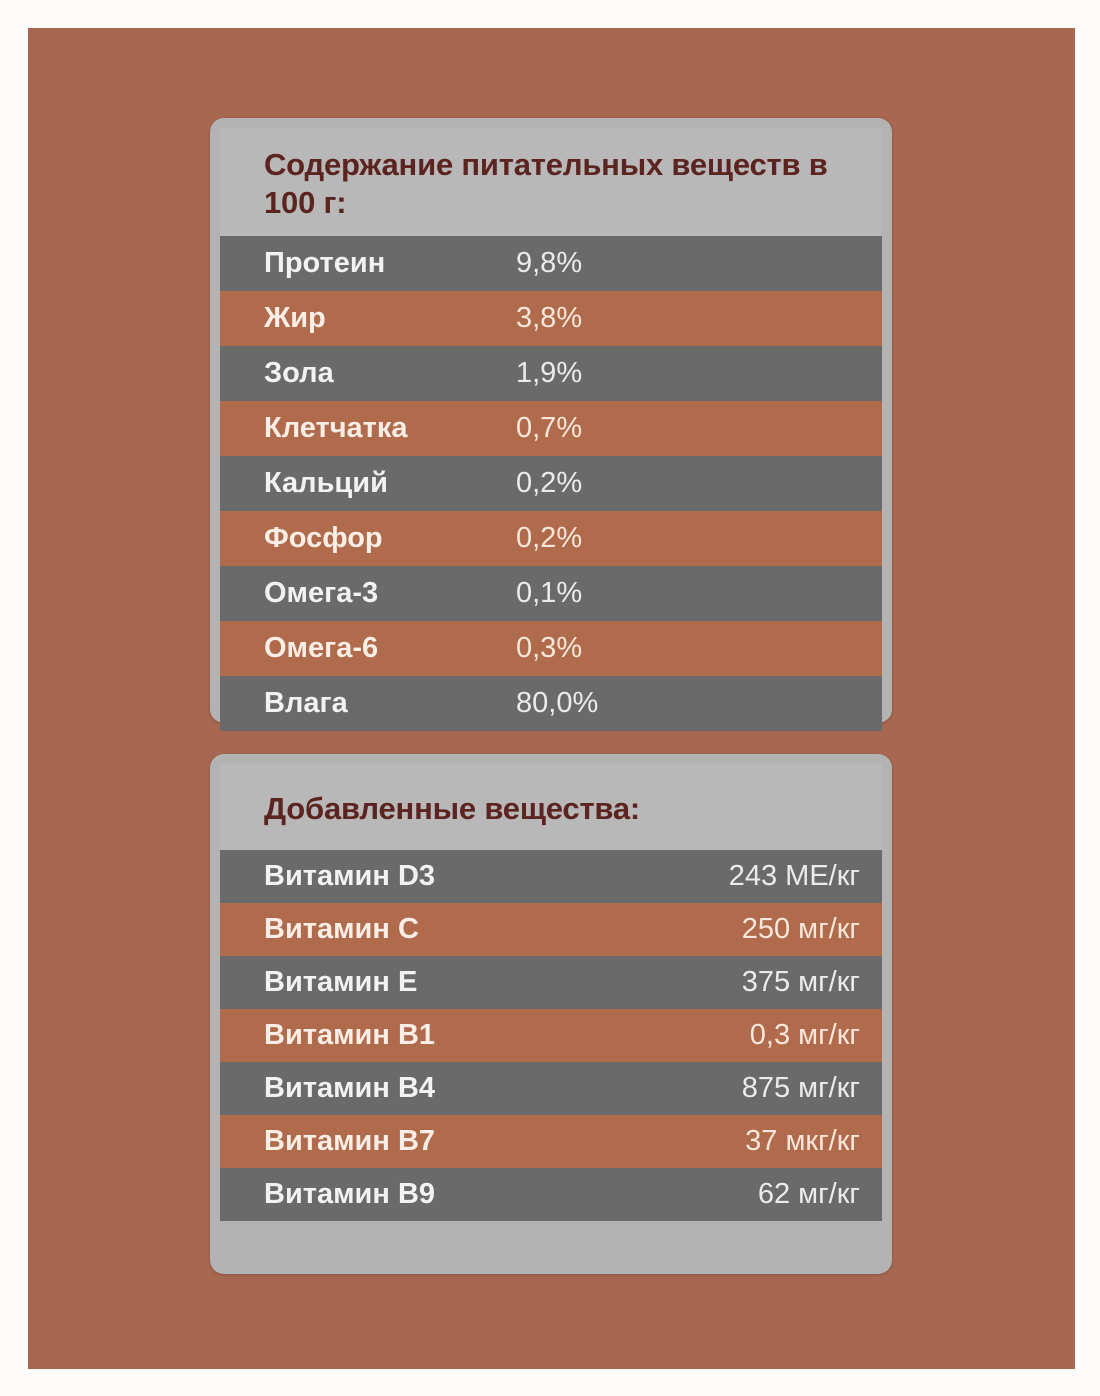 This screenshot has height=1396, width=1100. I want to click on table-row: Влага 80,0%, so click(551, 703).